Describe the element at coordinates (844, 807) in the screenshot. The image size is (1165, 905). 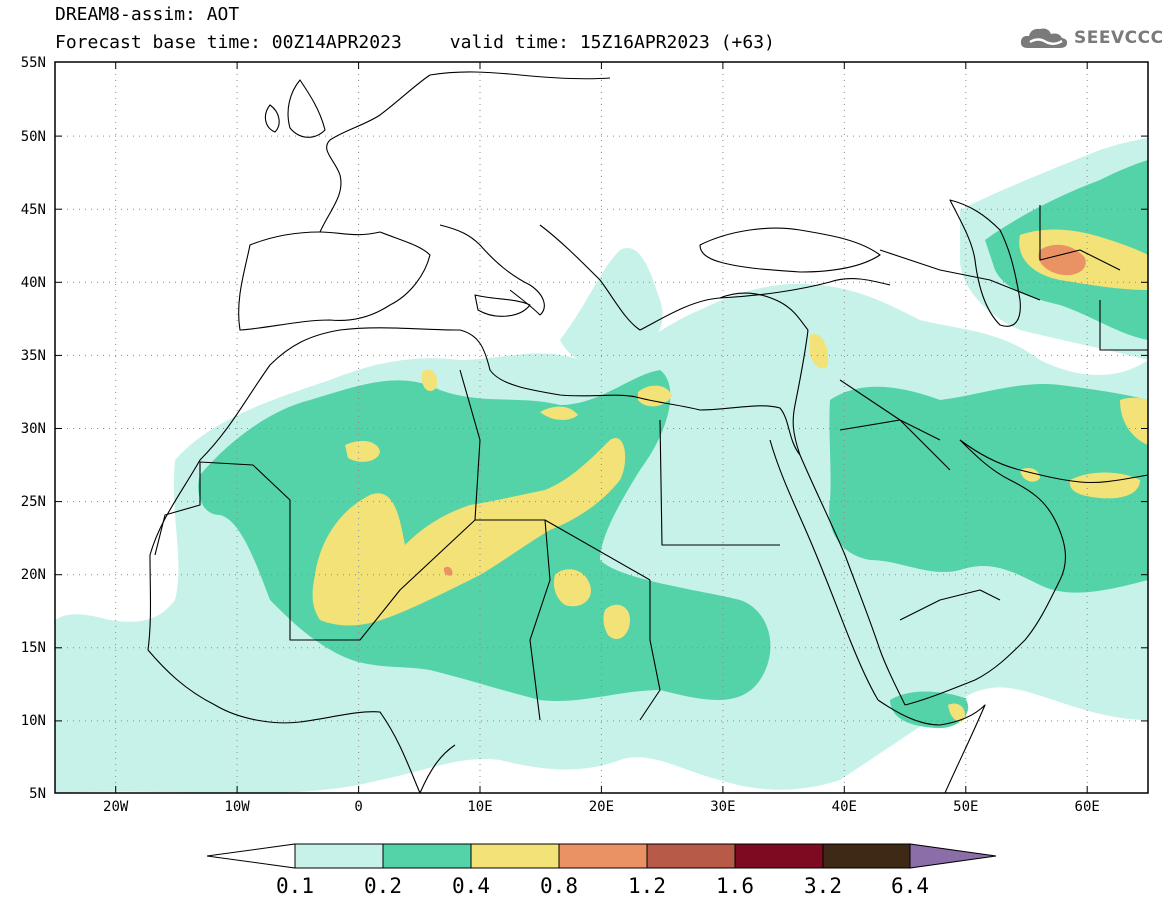
I see `lon-label: 40E` at that location.